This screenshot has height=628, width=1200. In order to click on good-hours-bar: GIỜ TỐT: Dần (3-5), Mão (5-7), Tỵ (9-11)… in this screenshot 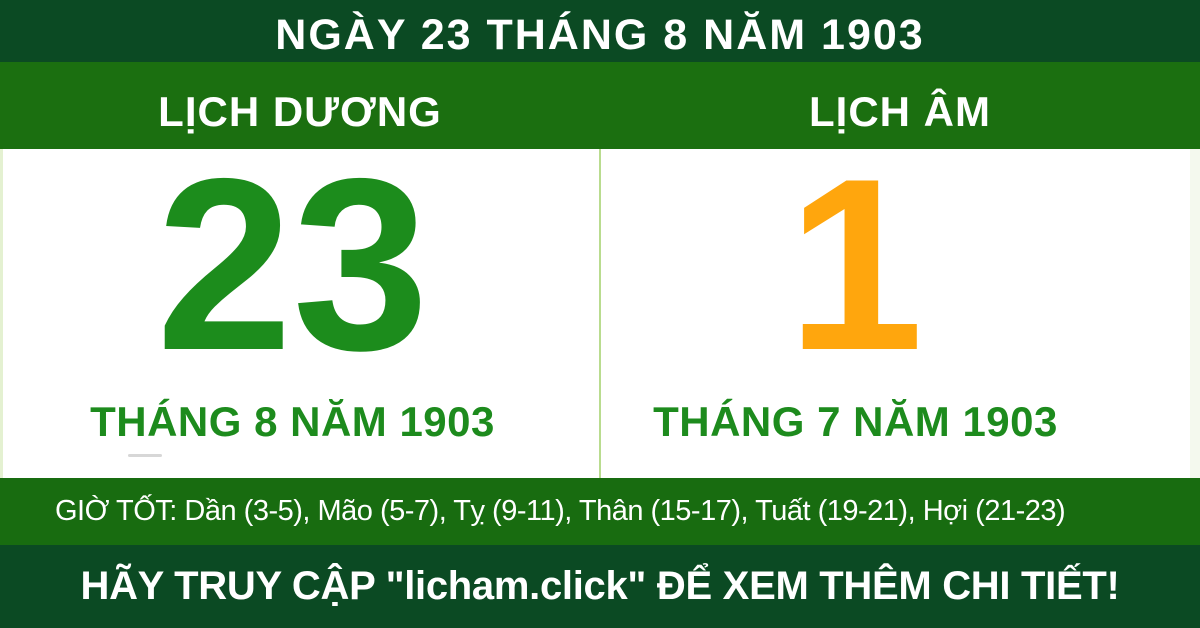, I will do `click(600, 511)`.